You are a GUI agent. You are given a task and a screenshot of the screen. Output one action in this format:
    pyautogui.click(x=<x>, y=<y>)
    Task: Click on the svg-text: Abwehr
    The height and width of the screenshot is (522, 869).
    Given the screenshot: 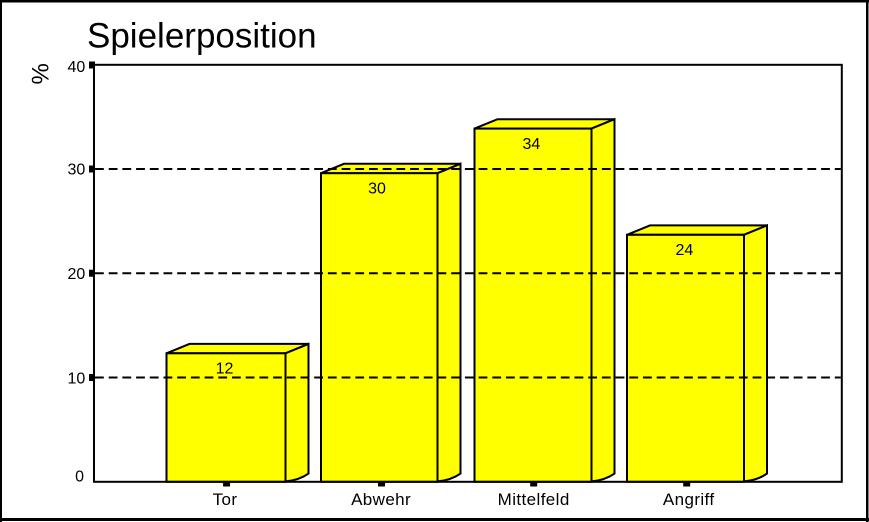 What is the action you would take?
    pyautogui.click(x=381, y=499)
    